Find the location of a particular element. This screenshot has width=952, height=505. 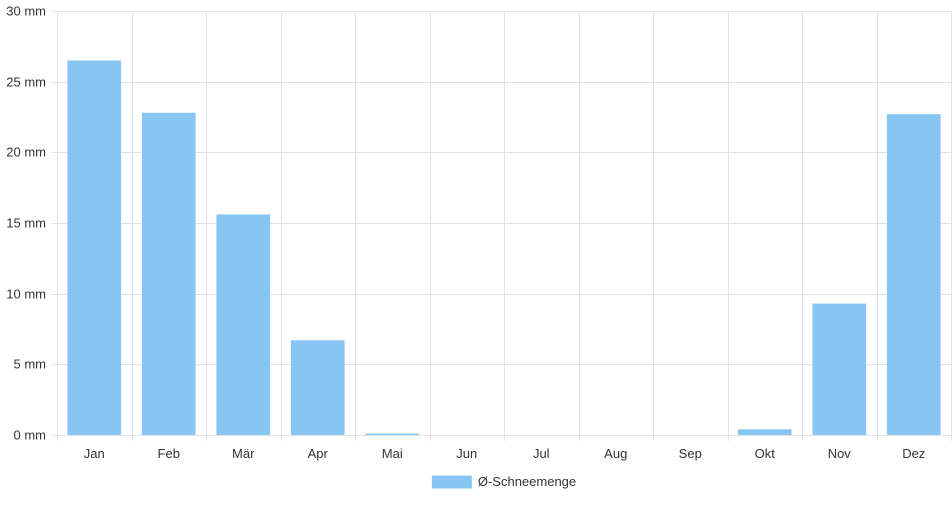

x-tick-label: Nov is located at coordinates (840, 453).